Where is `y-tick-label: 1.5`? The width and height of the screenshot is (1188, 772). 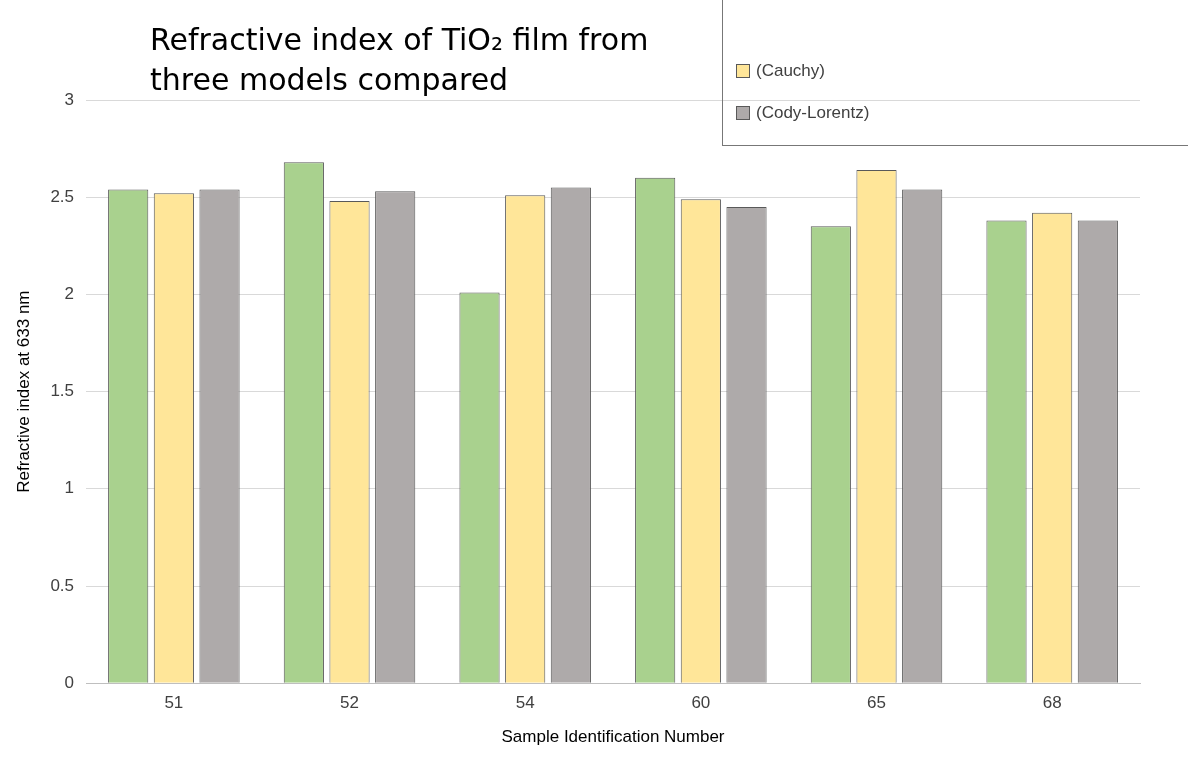 y-tick-label: 1.5 is located at coordinates (62, 391).